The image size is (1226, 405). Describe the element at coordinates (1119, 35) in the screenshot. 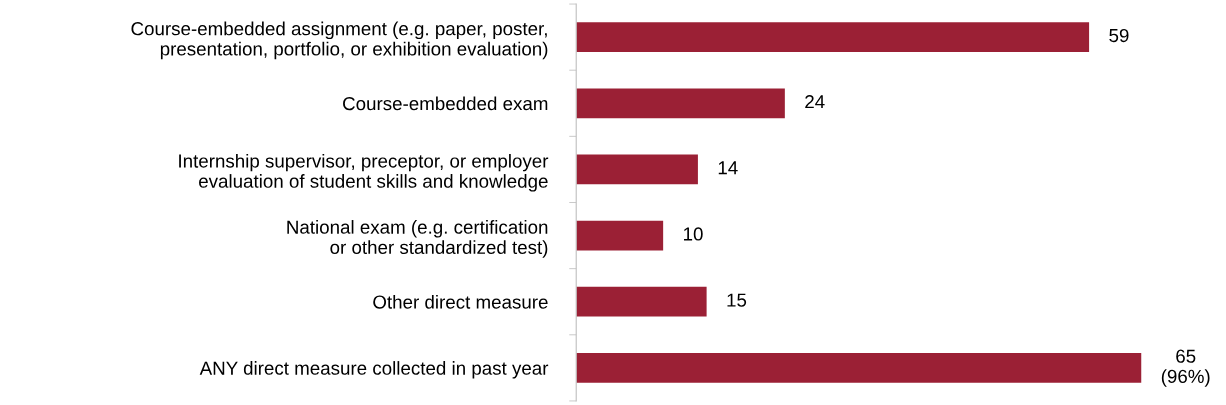

I see `data-label: 59` at that location.